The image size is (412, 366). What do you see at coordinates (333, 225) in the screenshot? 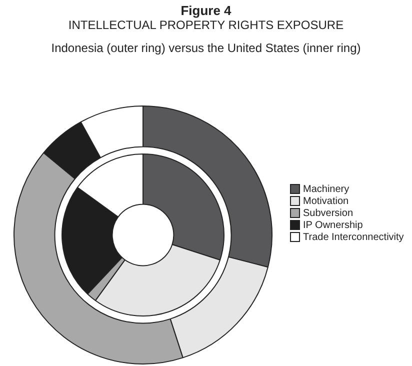
I see `legend-label: IP Ownership` at bounding box center [333, 225].